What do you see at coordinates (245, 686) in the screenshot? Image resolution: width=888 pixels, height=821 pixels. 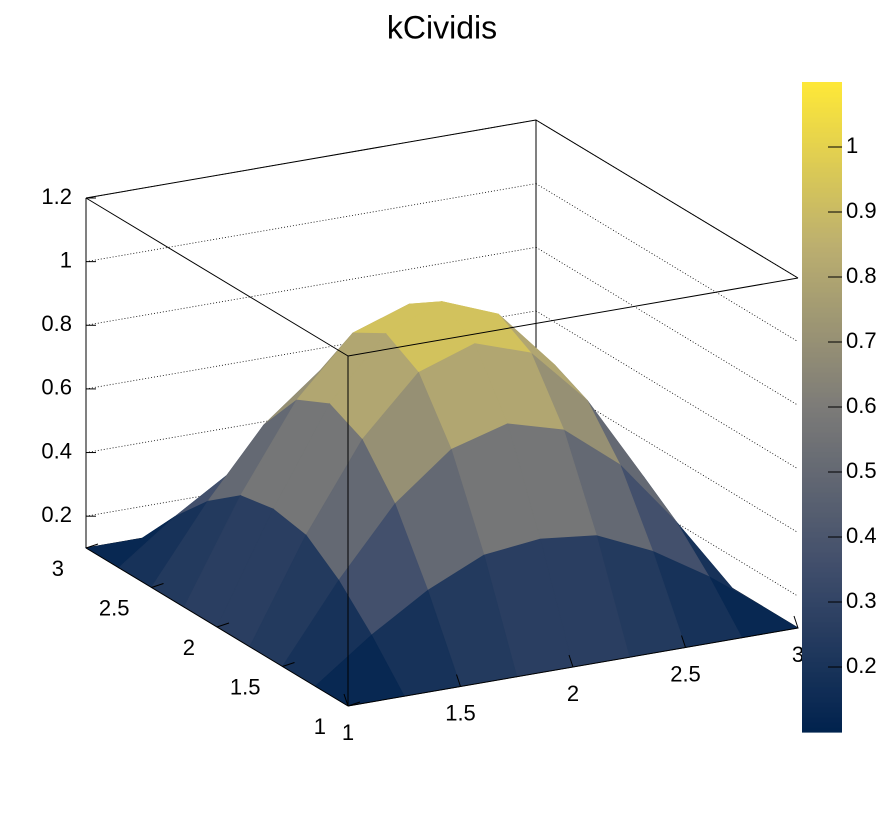 I see `y-tick-label: 1.5` at bounding box center [245, 686].